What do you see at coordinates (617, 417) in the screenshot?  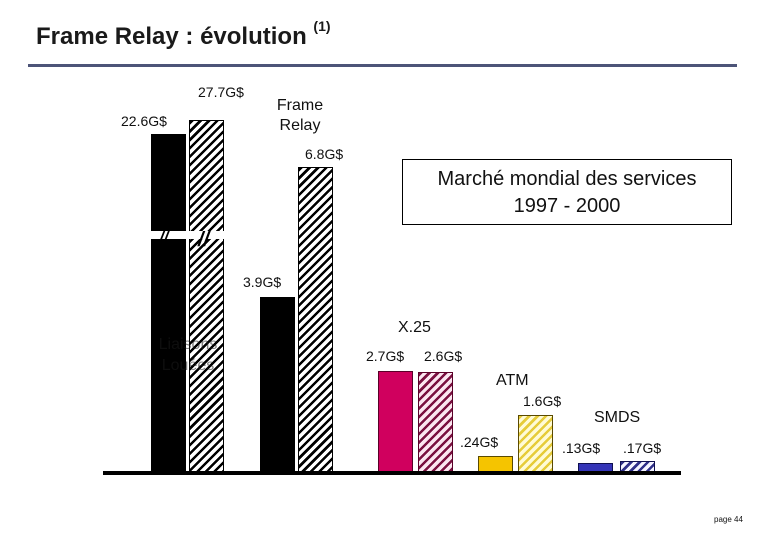 I see `smds-group-label: SMDS` at bounding box center [617, 417].